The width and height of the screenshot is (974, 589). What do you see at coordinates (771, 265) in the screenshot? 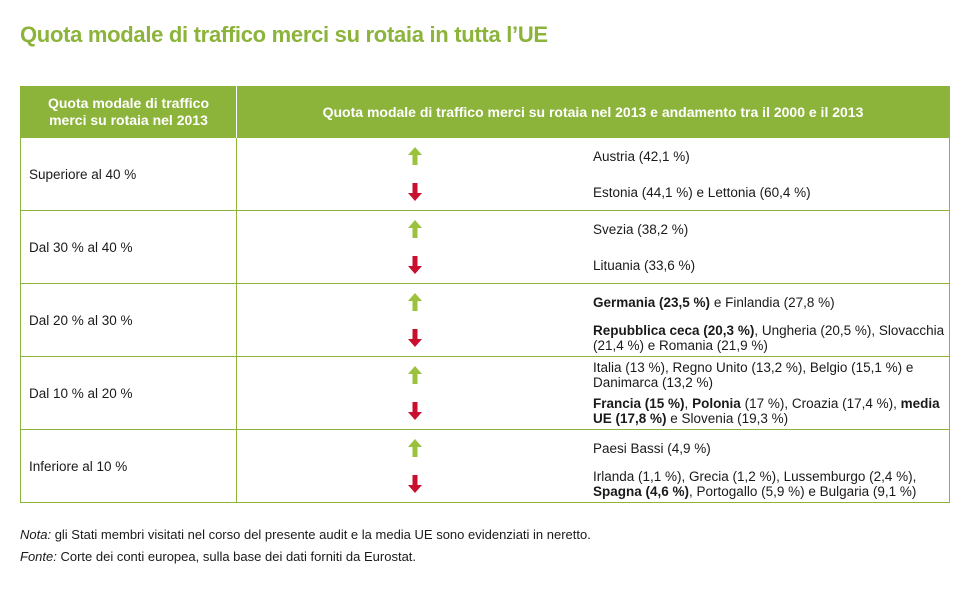
I see `decreasing-countries: Lituania (33,6 %)` at bounding box center [771, 265].